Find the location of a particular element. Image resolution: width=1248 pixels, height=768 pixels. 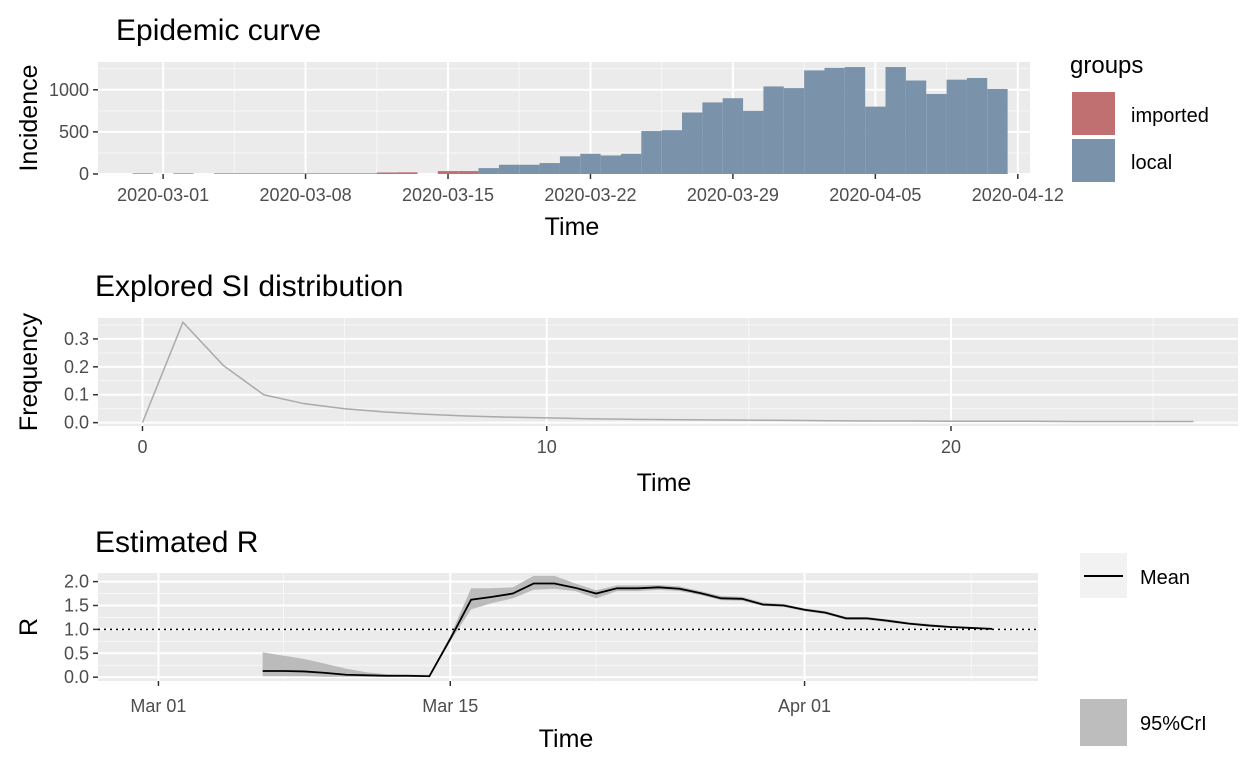

r-x-axis-title: Time is located at coordinates (566, 739).